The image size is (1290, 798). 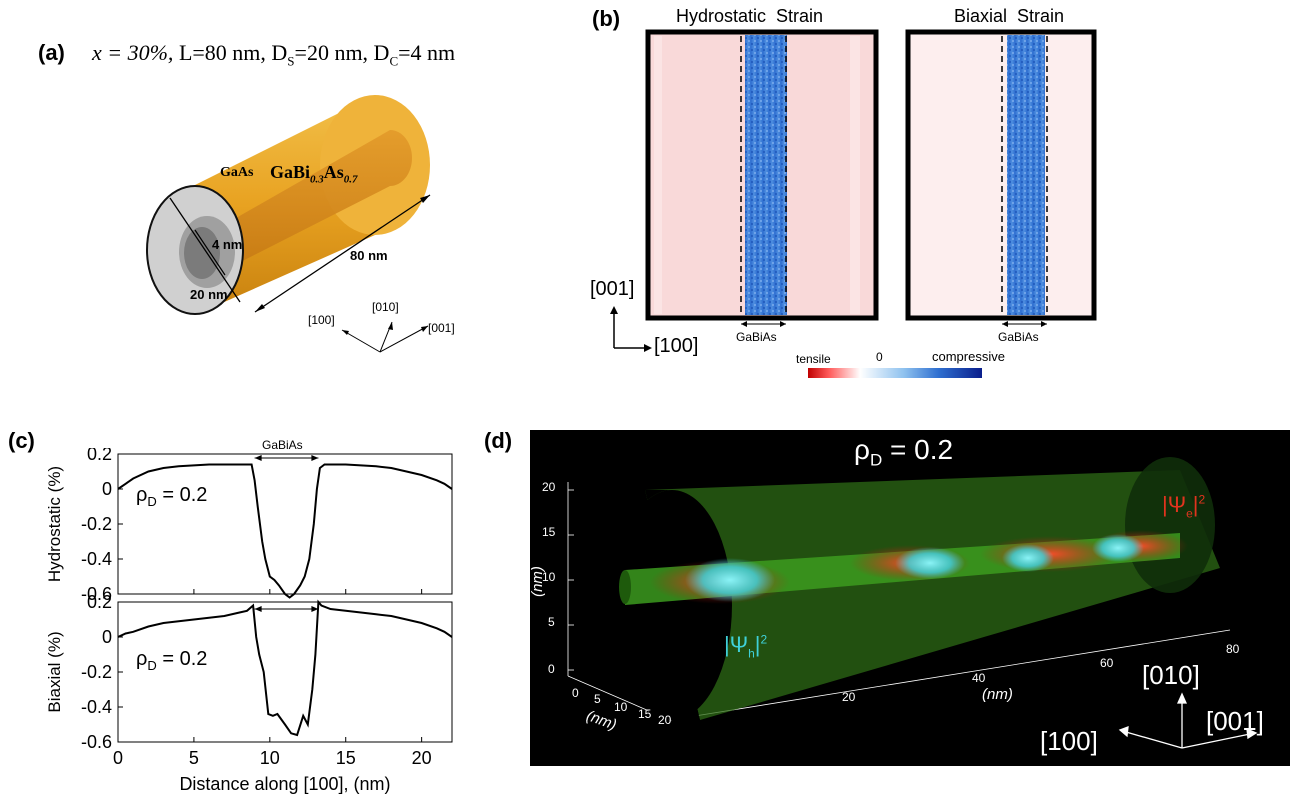 I want to click on panel-a-label: (a), so click(x=51, y=52).